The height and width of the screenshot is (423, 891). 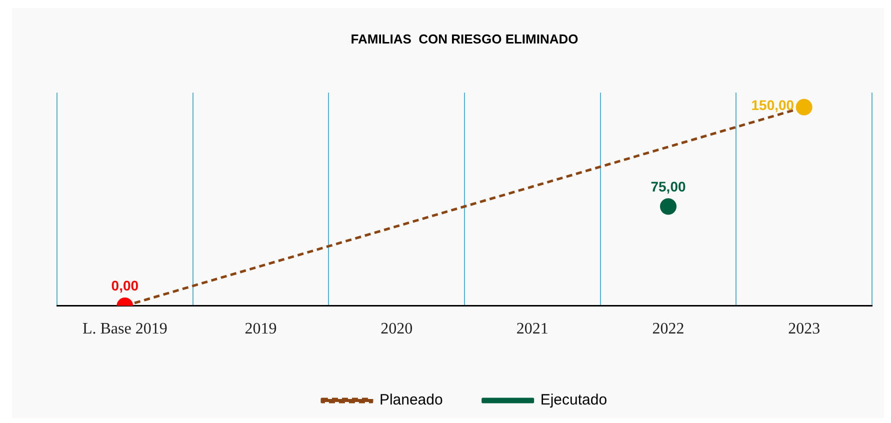 I want to click on data-label: 0,00, so click(x=125, y=286).